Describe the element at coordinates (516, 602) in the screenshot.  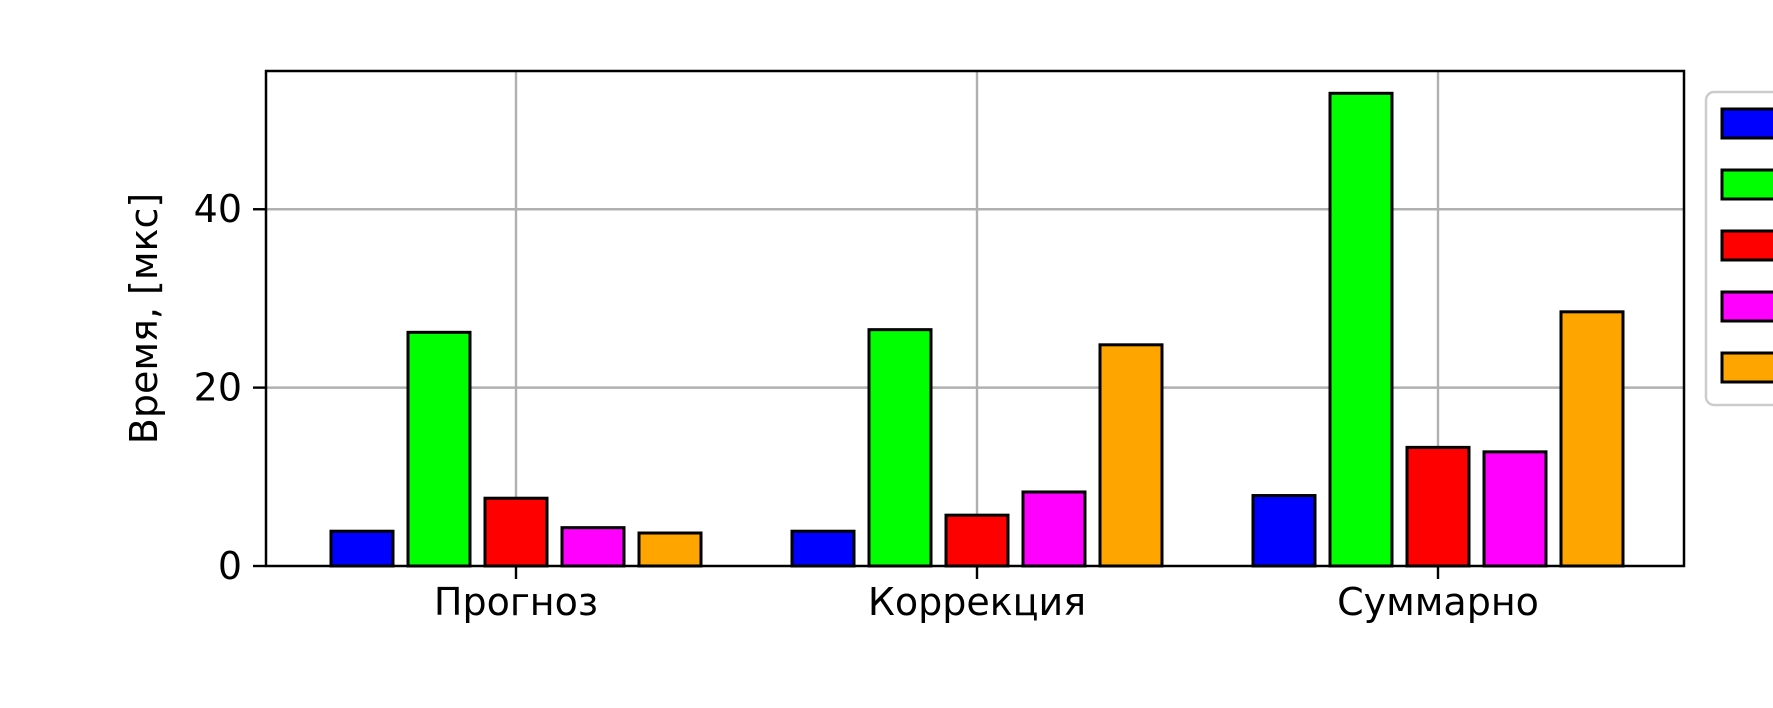
I see `x-tick-label: Прогноз` at that location.